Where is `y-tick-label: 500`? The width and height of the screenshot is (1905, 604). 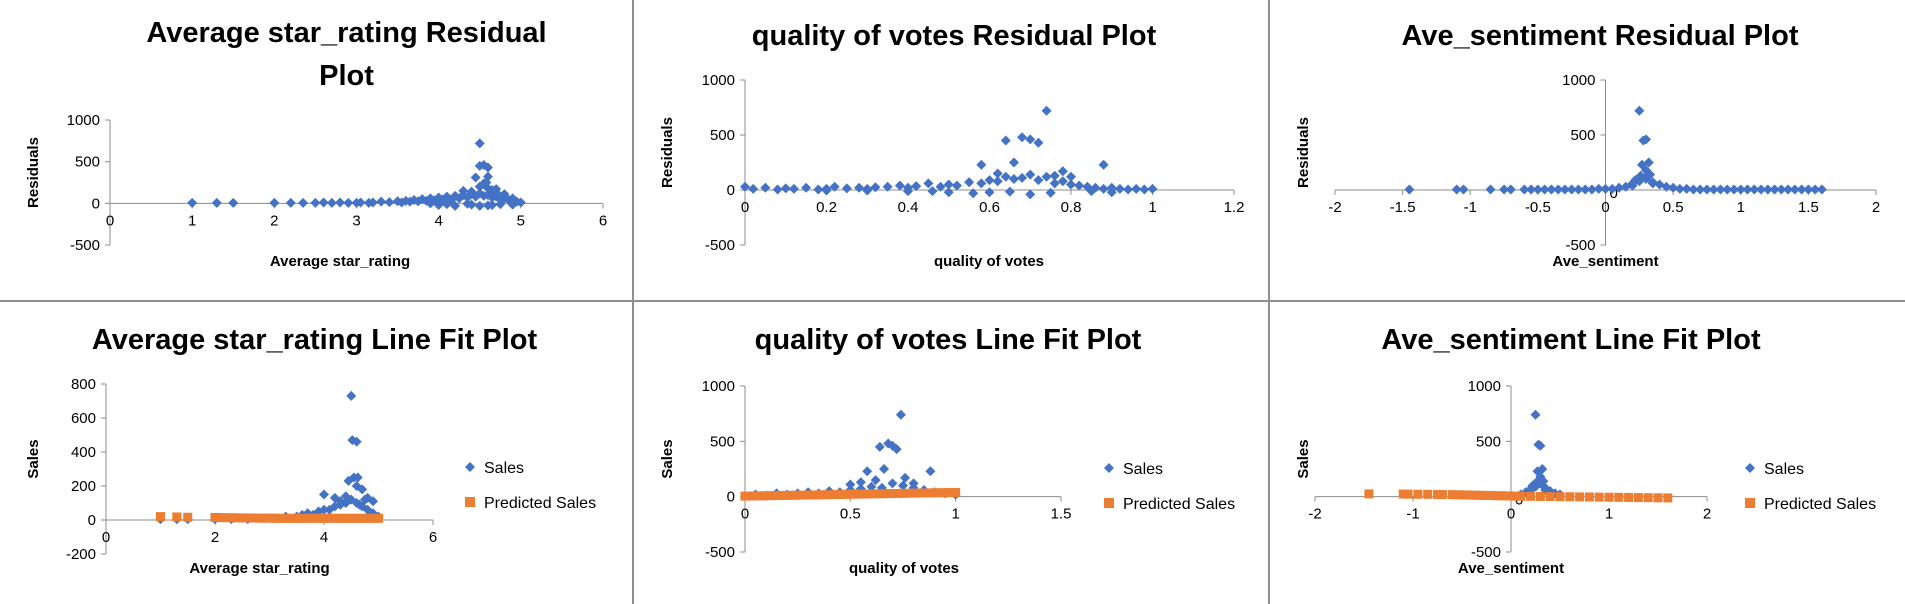
y-tick-label: 500 is located at coordinates (1582, 135).